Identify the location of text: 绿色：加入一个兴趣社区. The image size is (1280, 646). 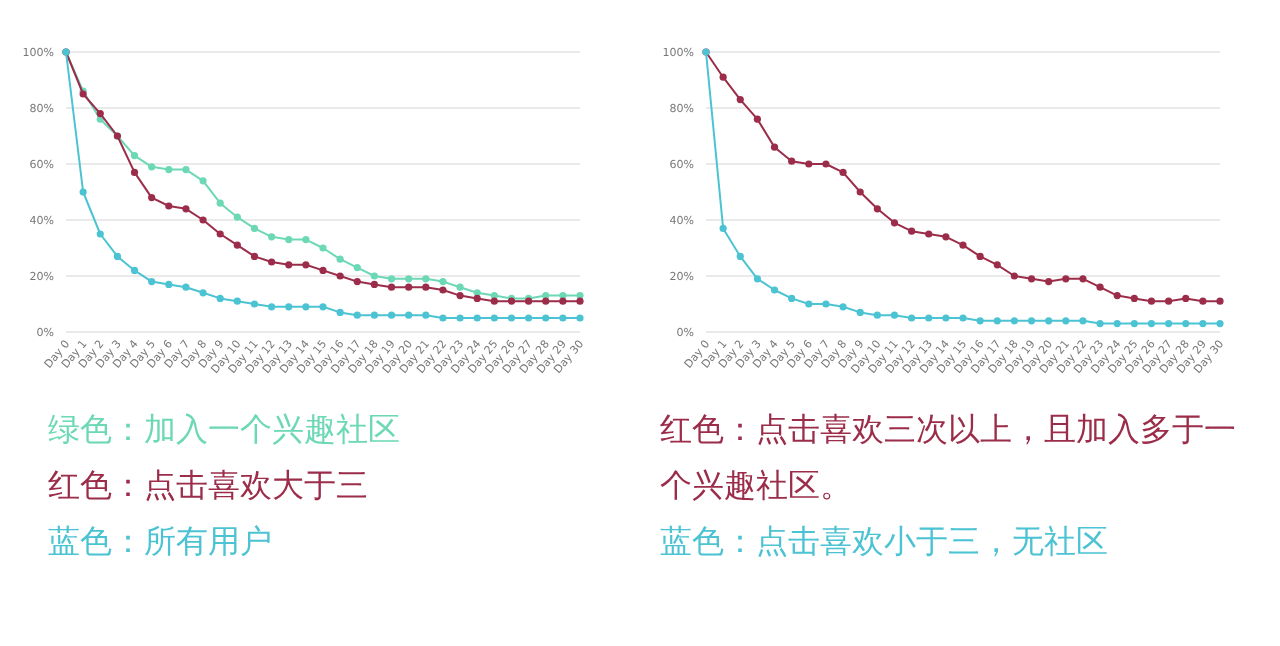
(224, 429).